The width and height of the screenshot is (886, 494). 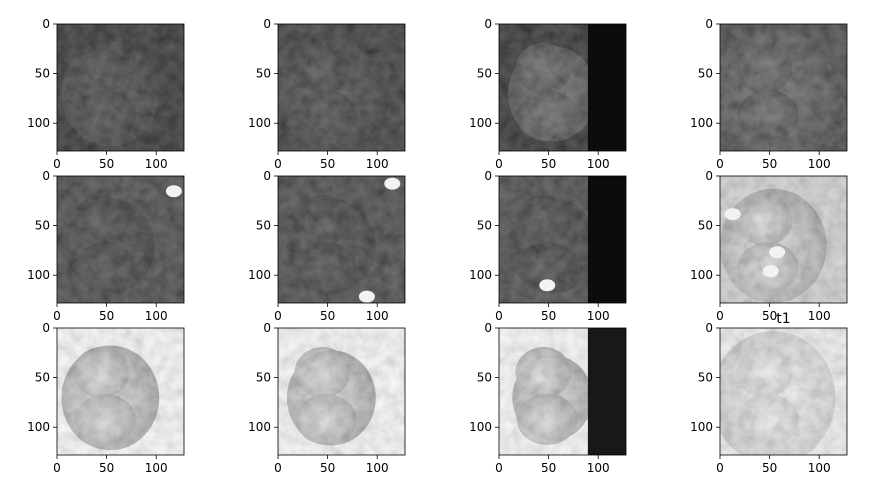 I want to click on image-panel-0-2: 0 50 100 0 50 100, so click(x=548, y=94).